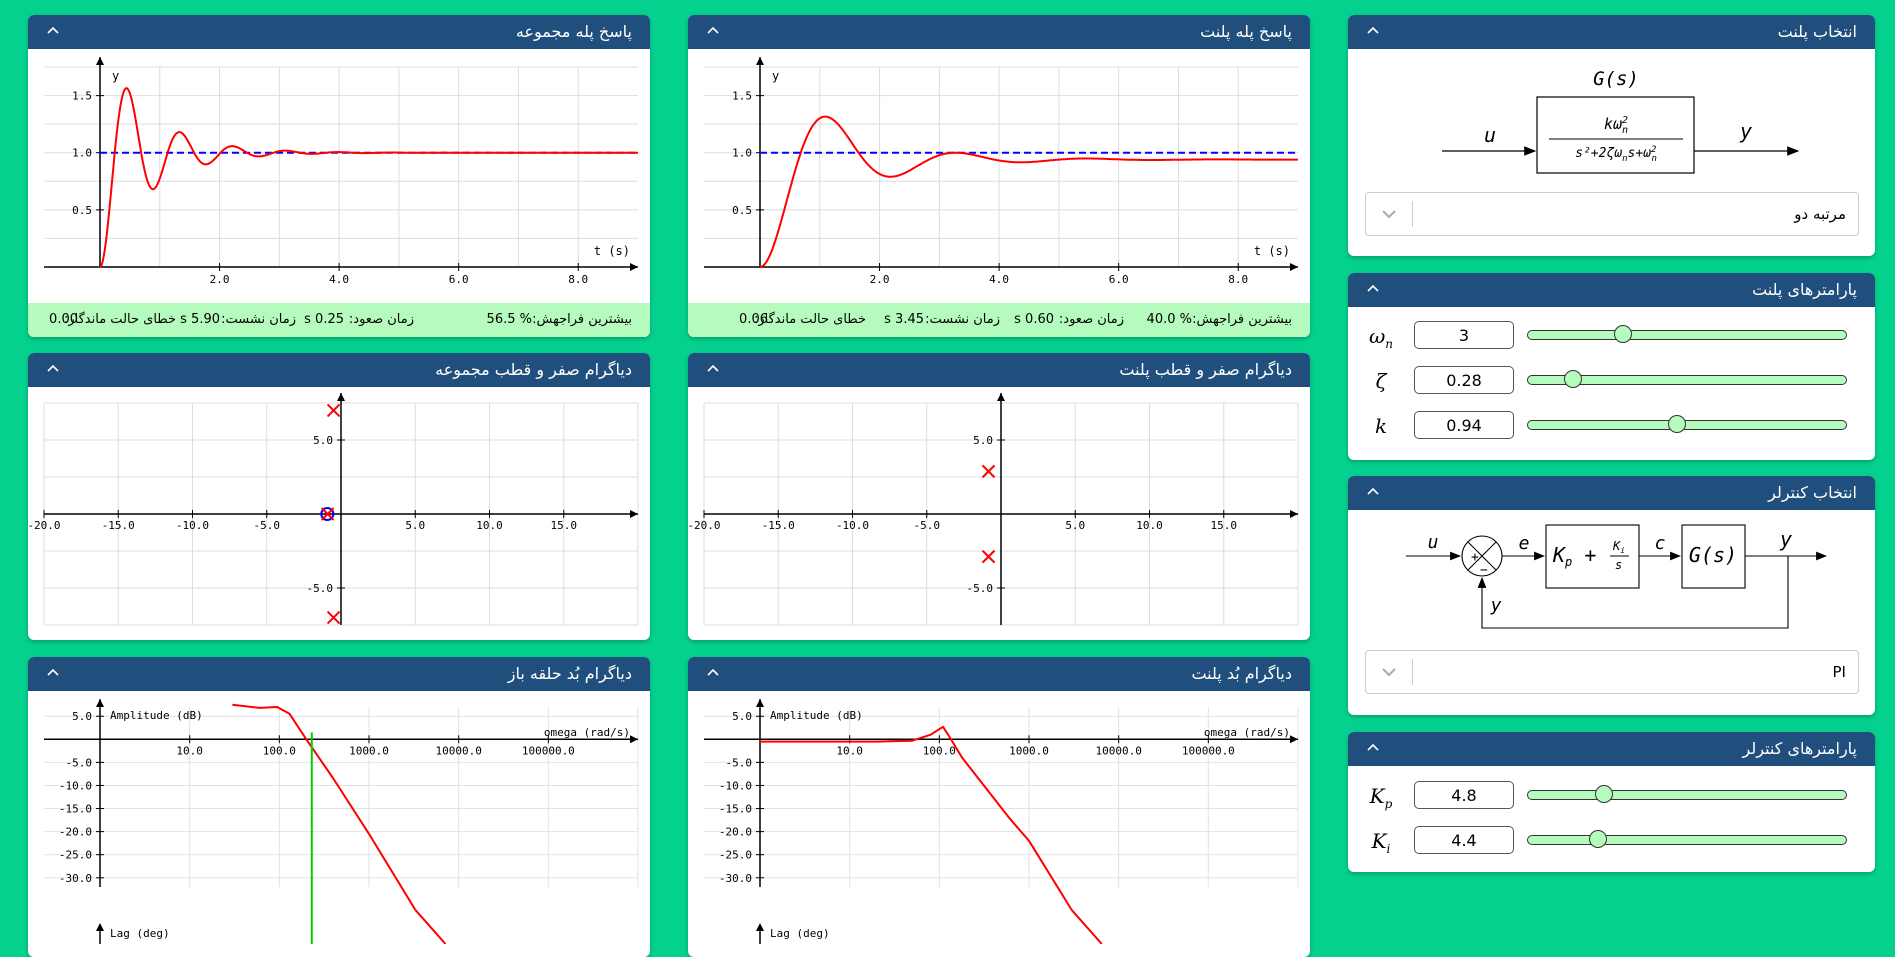 The image size is (1895, 957). What do you see at coordinates (1464, 425) in the screenshot?
I see `gain-k-input` at bounding box center [1464, 425].